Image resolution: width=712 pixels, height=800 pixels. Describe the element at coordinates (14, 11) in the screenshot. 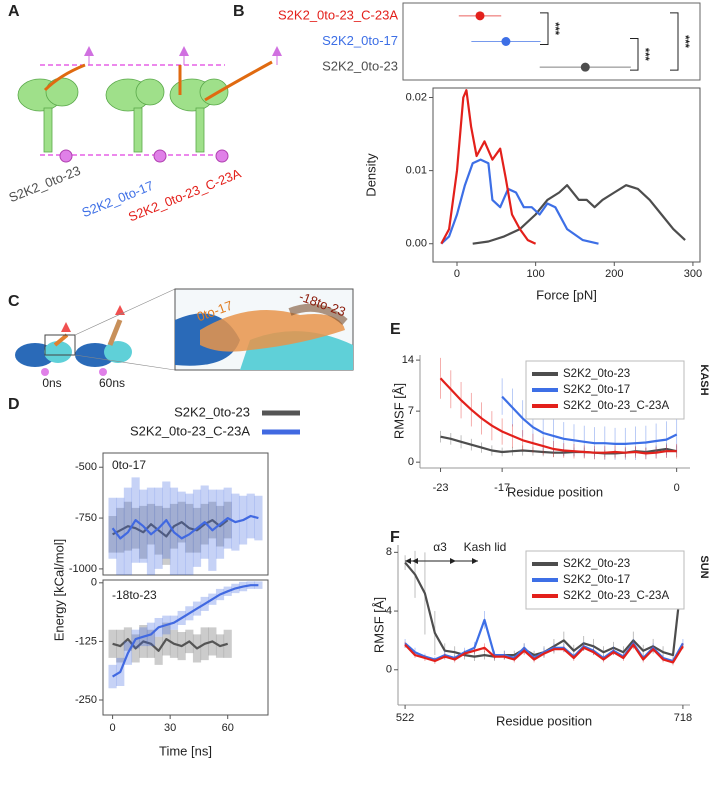

I see `panel-label: A` at that location.